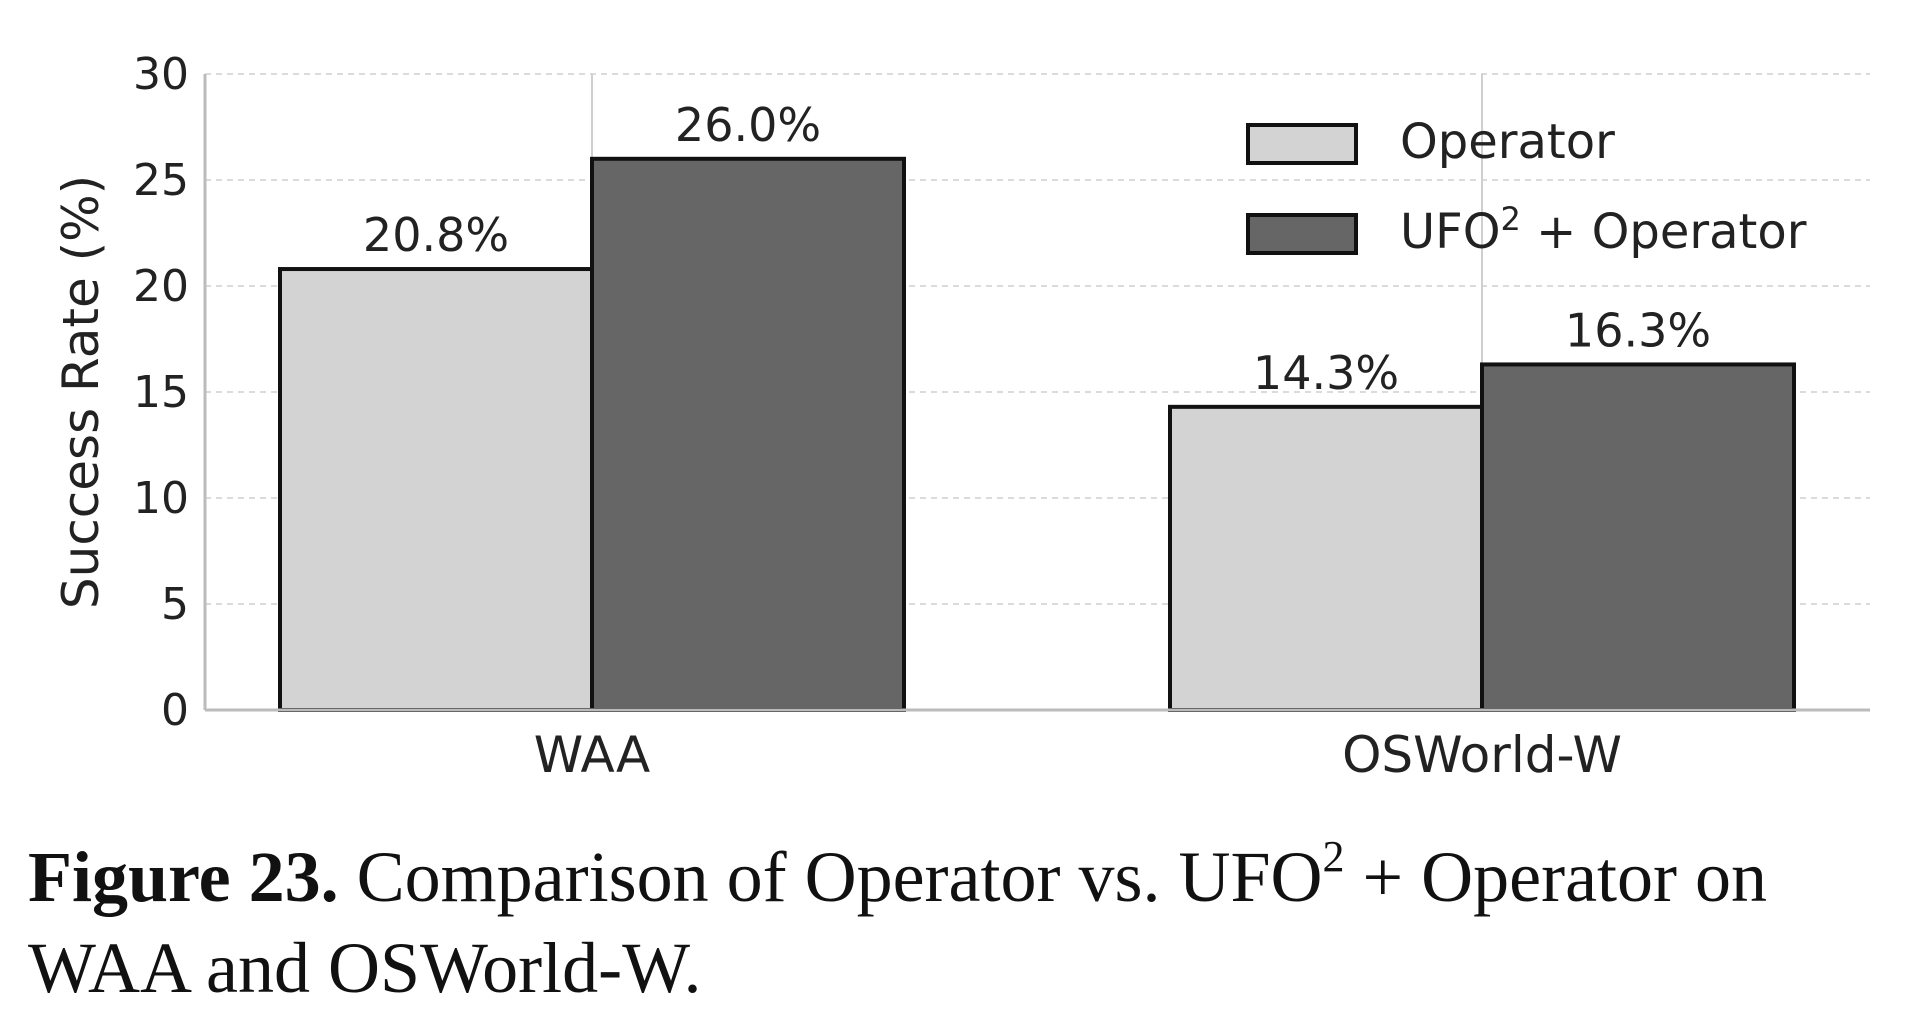  What do you see at coordinates (1526, 187) in the screenshot?
I see `legend: Operator UFO2 + Operator` at bounding box center [1526, 187].